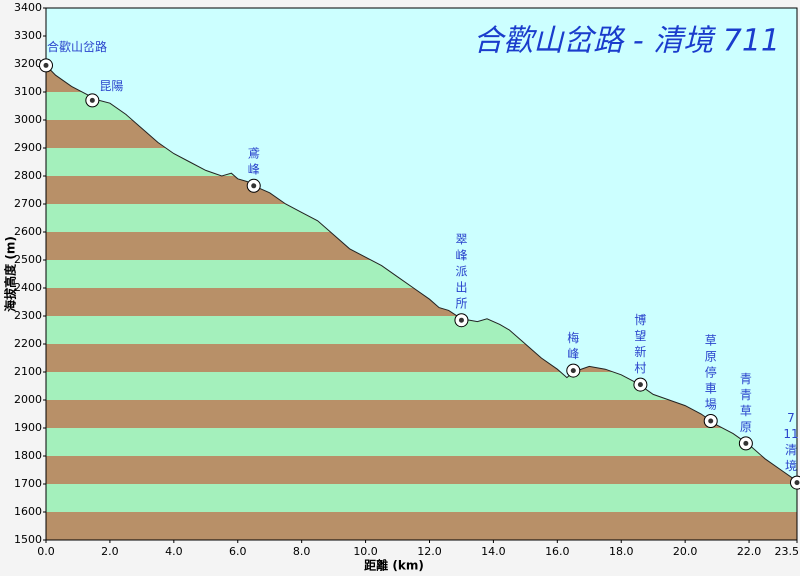 This screenshot has width=800, height=576. Describe the element at coordinates (238, 551) in the screenshot. I see `x-tick-label: 6.0` at that location.